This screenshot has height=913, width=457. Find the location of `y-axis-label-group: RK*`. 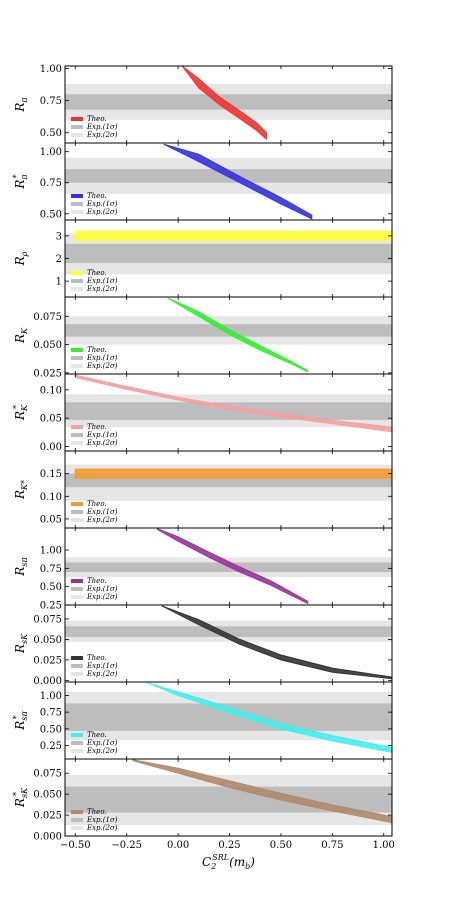

y-axis-label-group: RK* is located at coordinates (21, 490).